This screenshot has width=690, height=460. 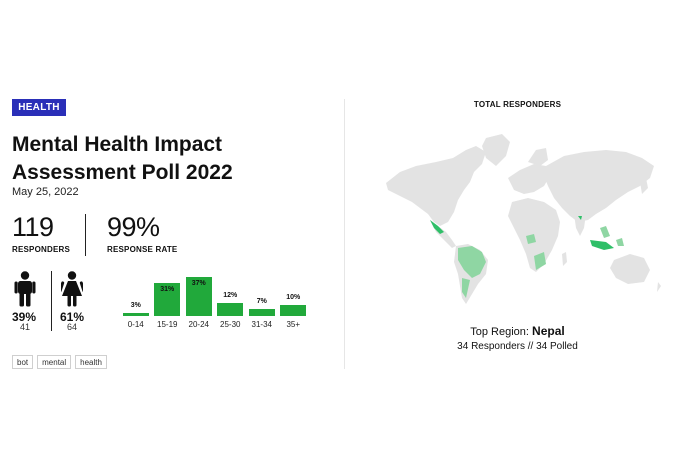 I want to click on female-count: 64, so click(x=72, y=327).